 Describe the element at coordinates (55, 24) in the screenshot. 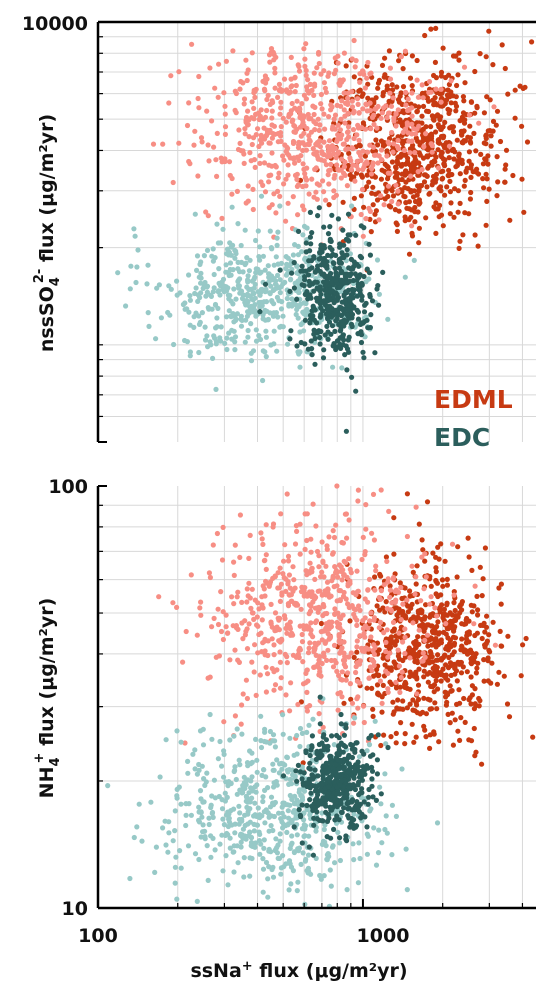

I see `y-tick-label-top-10000: 10000` at that location.